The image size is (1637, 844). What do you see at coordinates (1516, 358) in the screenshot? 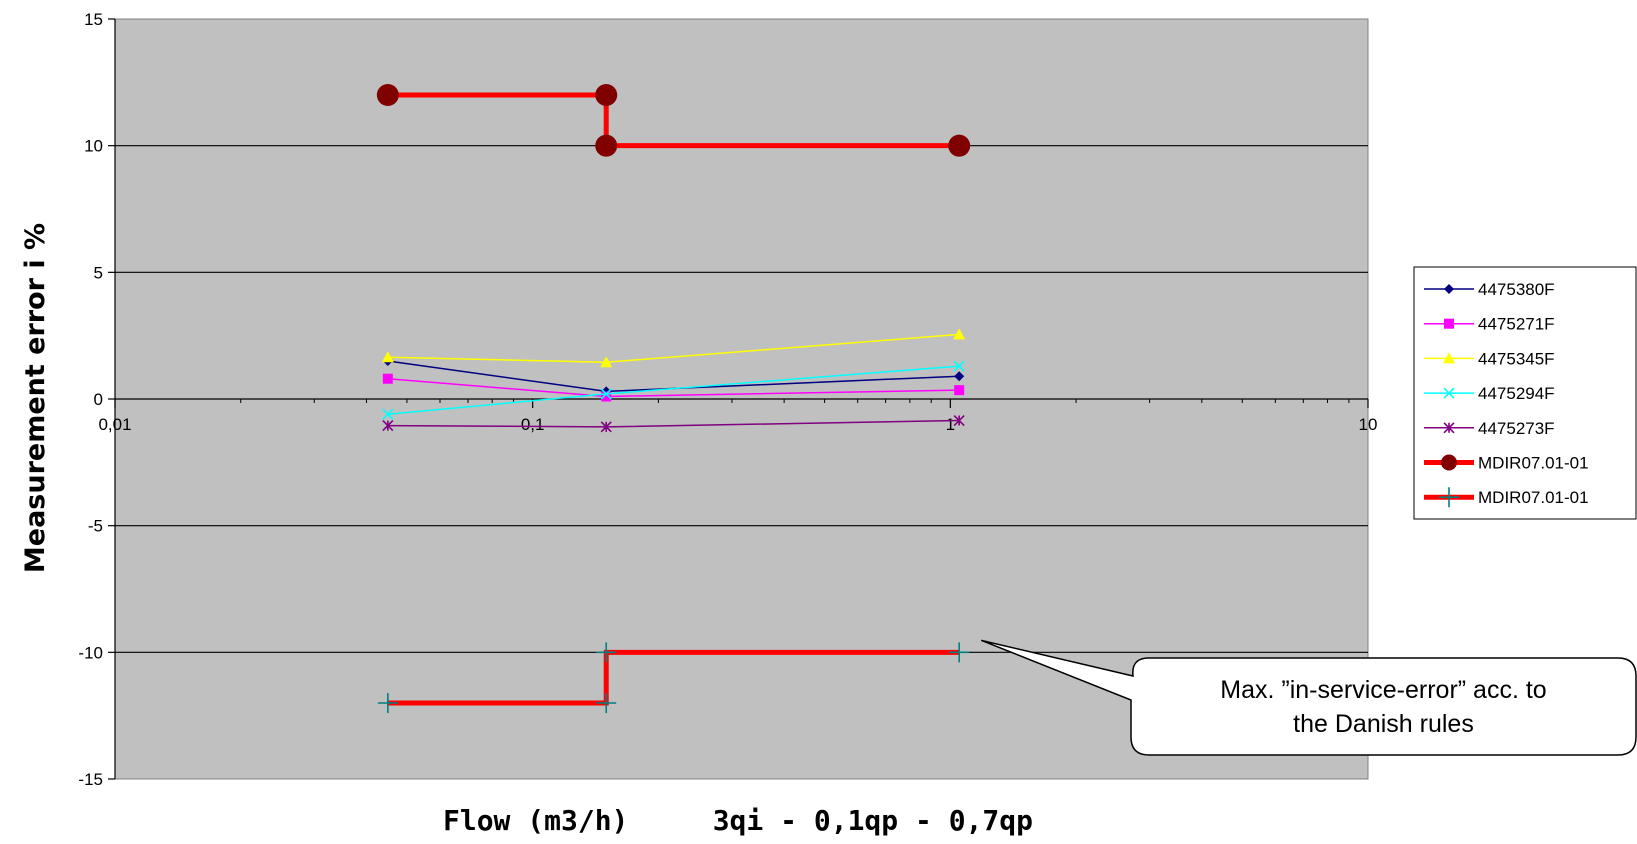
I see `legend-label: 4475345F` at bounding box center [1516, 358].